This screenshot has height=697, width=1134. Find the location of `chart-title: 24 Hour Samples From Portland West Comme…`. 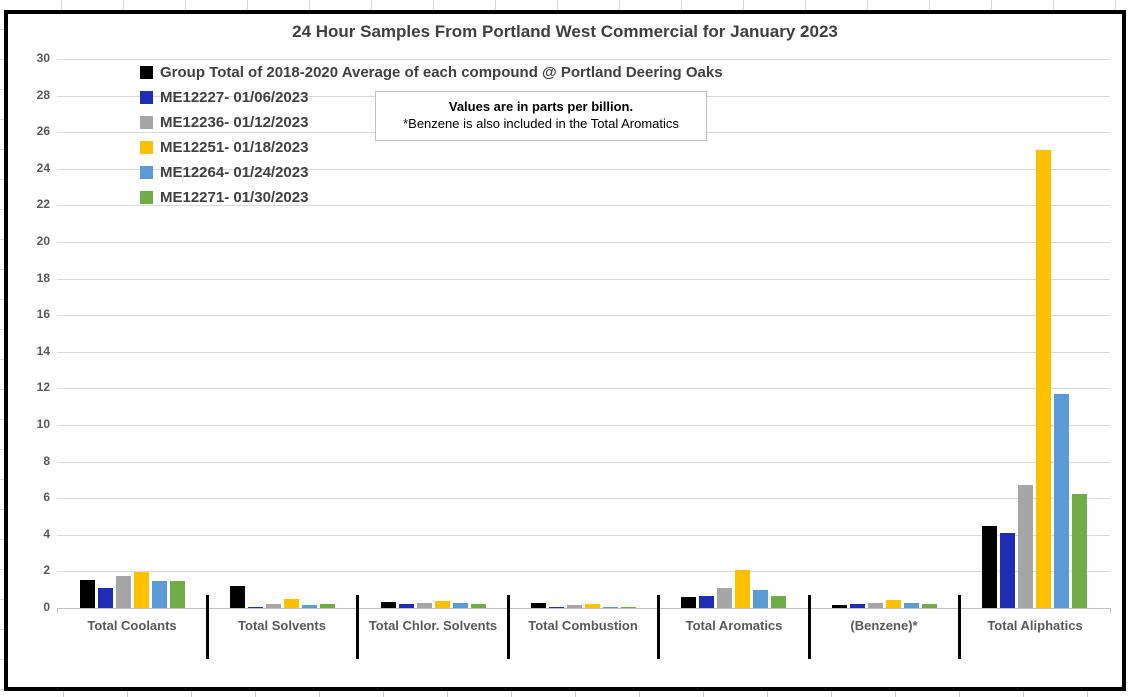

chart-title: 24 Hour Samples From Portland West Comme… is located at coordinates (565, 31).